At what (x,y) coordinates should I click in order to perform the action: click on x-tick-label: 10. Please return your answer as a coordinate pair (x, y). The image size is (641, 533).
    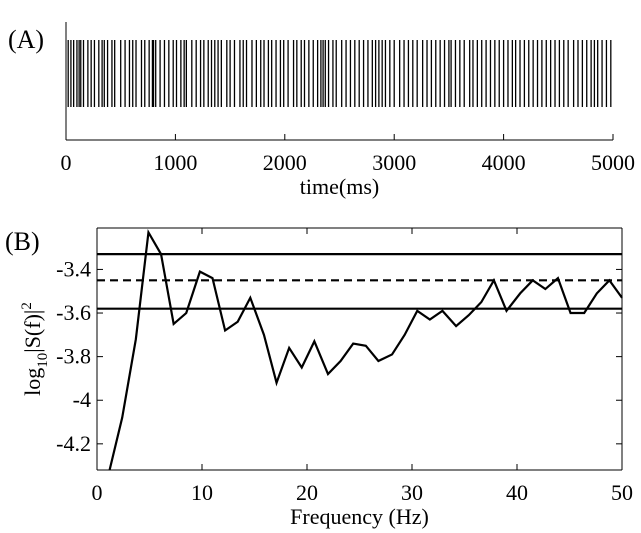
    Looking at the image, I should click on (202, 492).